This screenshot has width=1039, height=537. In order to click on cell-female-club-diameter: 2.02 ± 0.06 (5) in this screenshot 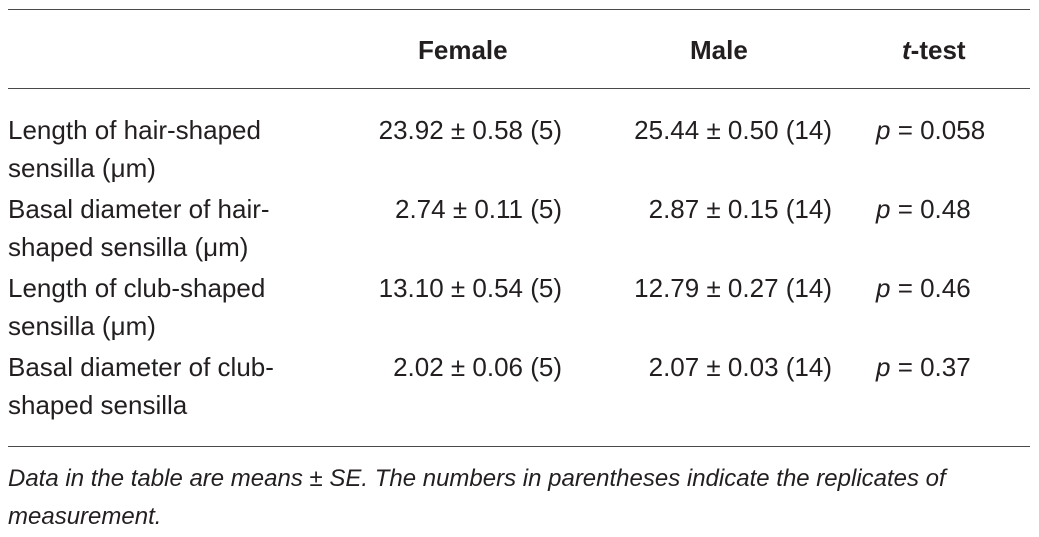, I will do `click(477, 367)`.